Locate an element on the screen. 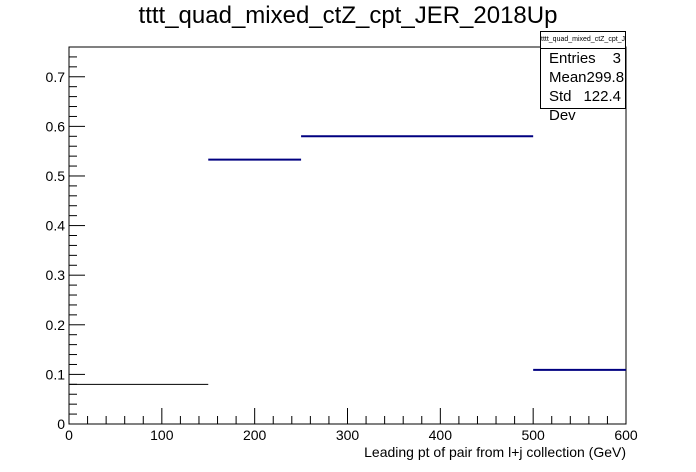  y-tick-label: 0.7 is located at coordinates (56, 77).